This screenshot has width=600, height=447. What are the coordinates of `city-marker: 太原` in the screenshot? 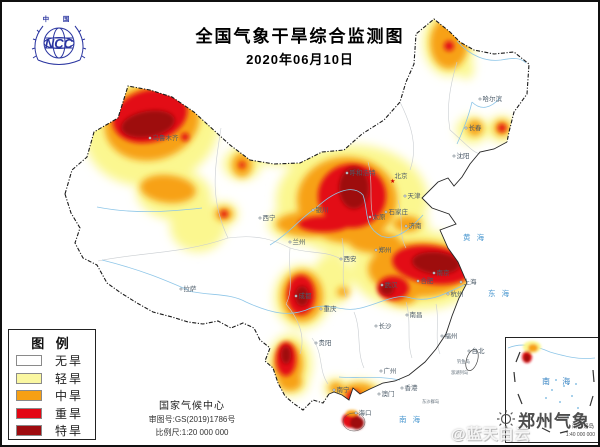 It's located at (377, 216).